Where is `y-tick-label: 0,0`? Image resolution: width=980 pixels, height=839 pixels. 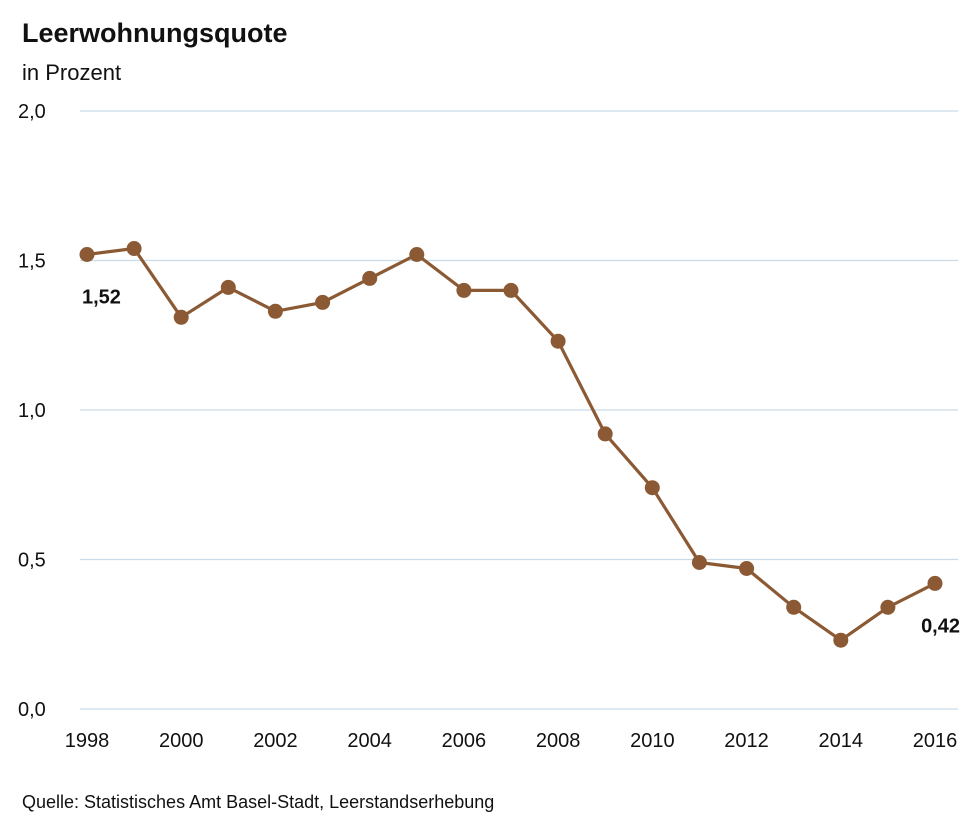 y-tick-label: 0,0 is located at coordinates (32, 710).